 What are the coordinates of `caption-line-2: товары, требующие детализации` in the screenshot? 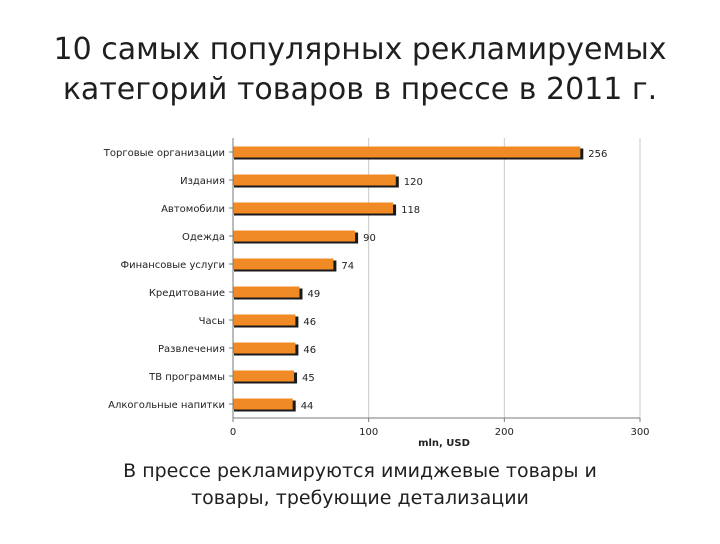 It's located at (360, 498).